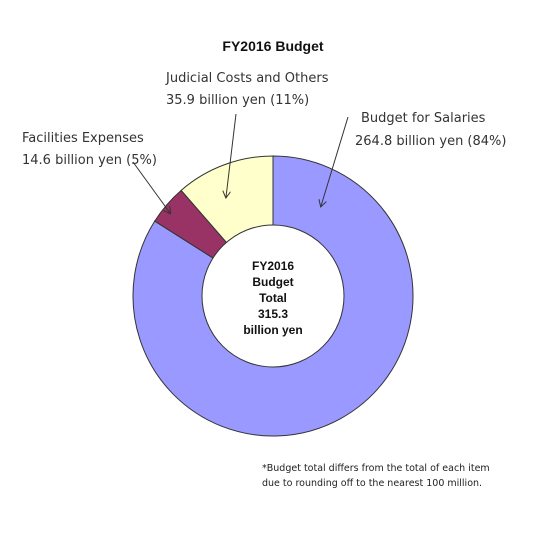  Describe the element at coordinates (237, 100) in the screenshot. I see `slice-label-value: 35.9 billion yen (11%)` at that location.